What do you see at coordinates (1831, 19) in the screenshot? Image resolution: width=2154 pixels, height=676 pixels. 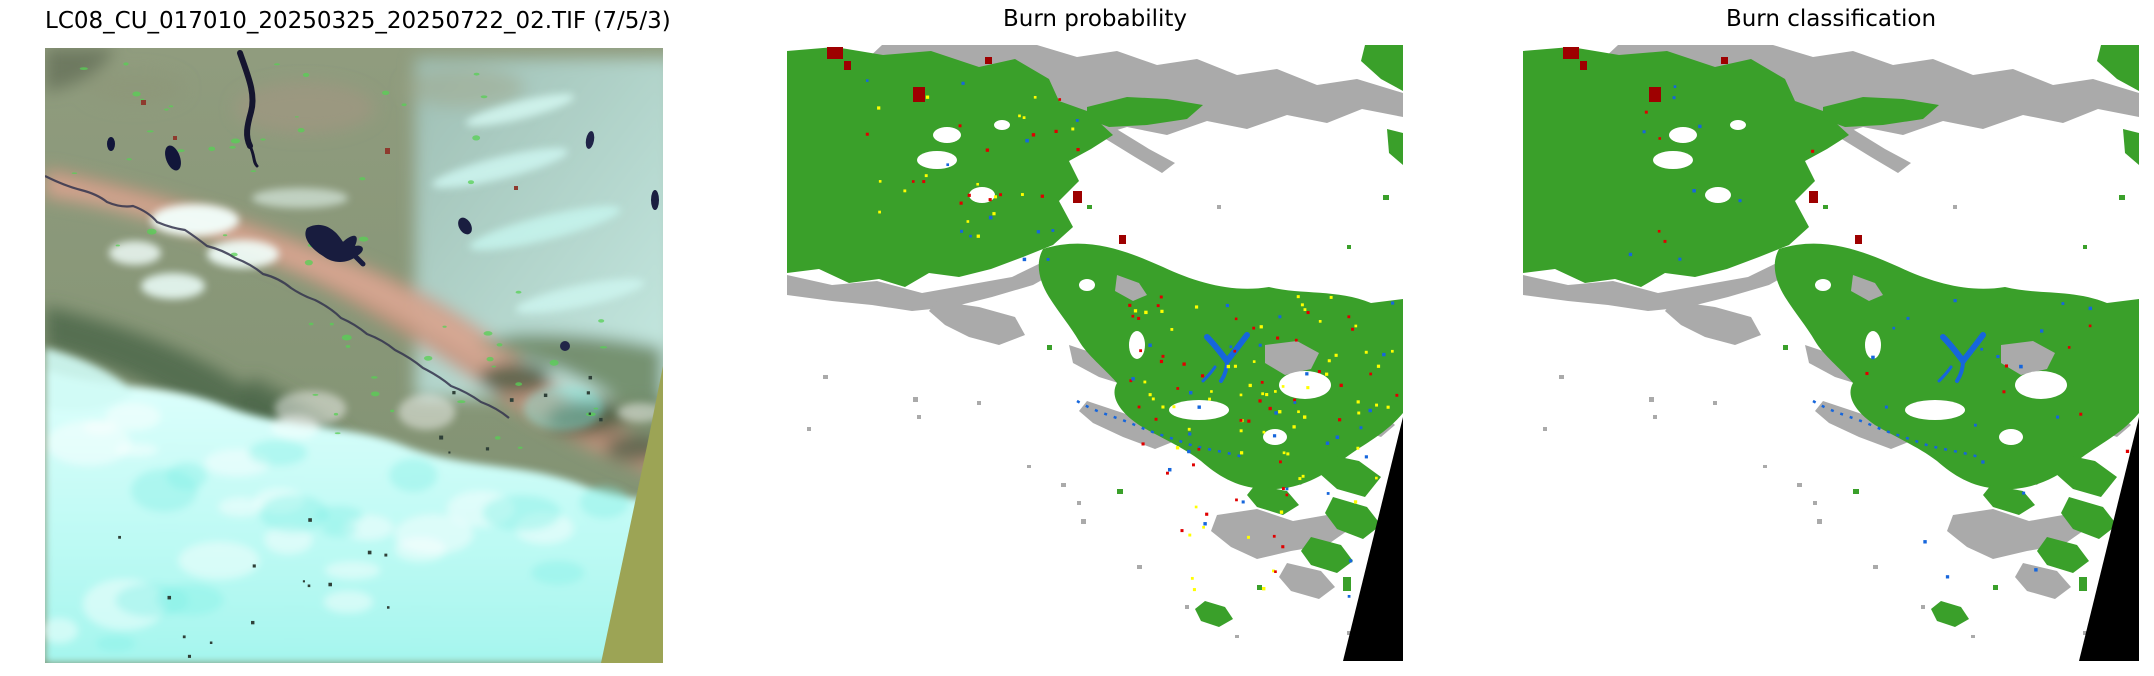 I see `panel-title-burn-classification: Burn classification` at bounding box center [1831, 19].